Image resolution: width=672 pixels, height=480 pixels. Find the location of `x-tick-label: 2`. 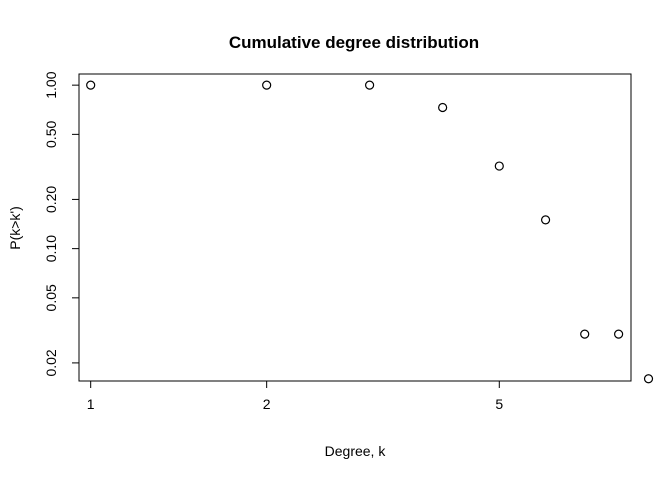

x-tick-label: 2 is located at coordinates (267, 404).